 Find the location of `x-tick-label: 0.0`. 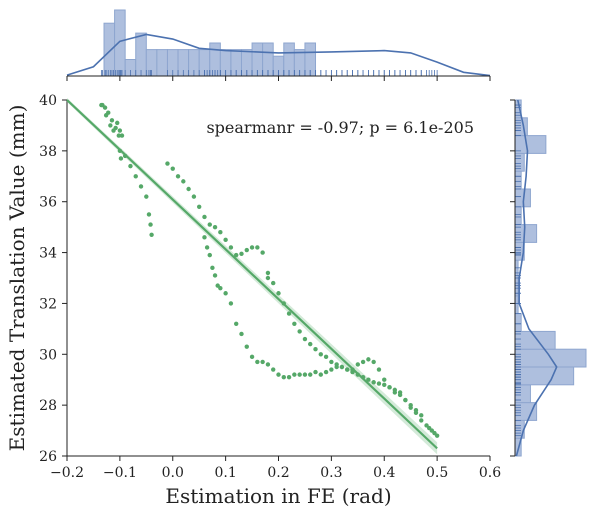

x-tick-label: 0.0 is located at coordinates (173, 473).